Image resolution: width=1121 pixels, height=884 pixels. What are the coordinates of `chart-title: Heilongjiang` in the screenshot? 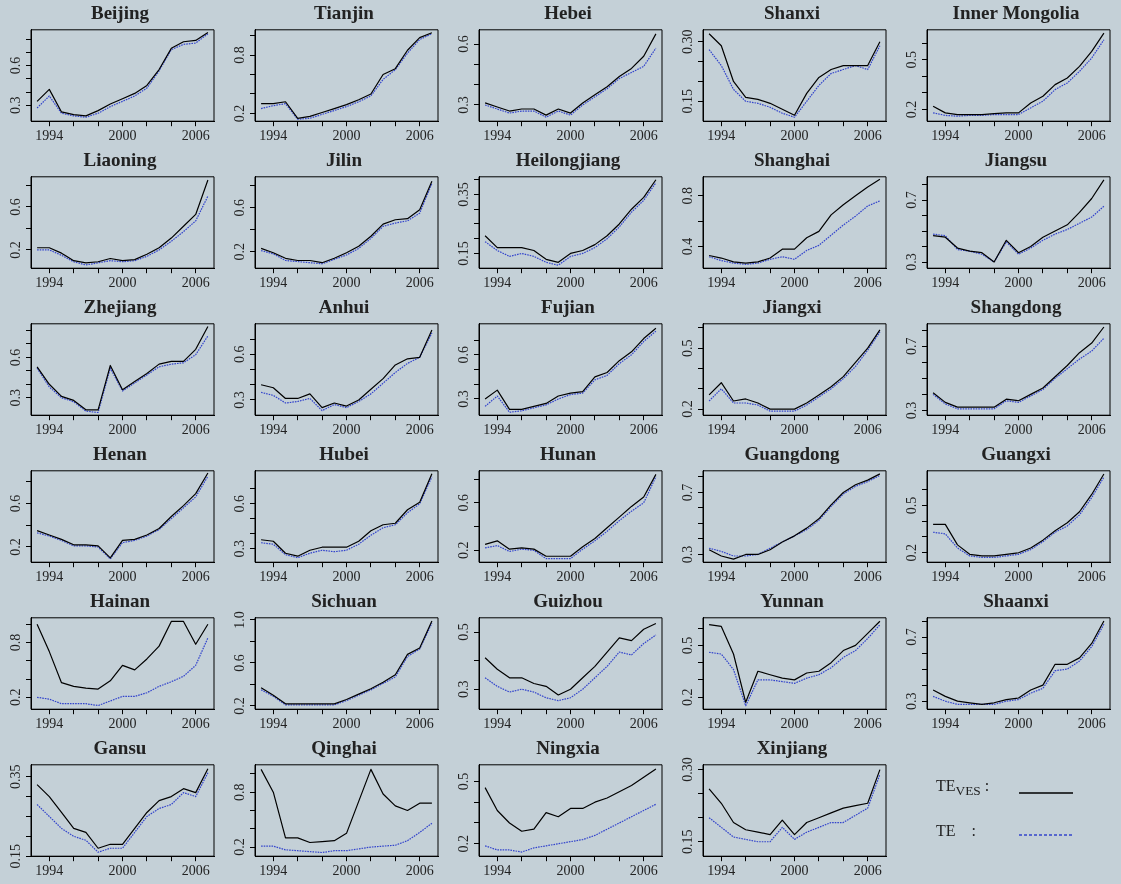 It's located at (568, 160).